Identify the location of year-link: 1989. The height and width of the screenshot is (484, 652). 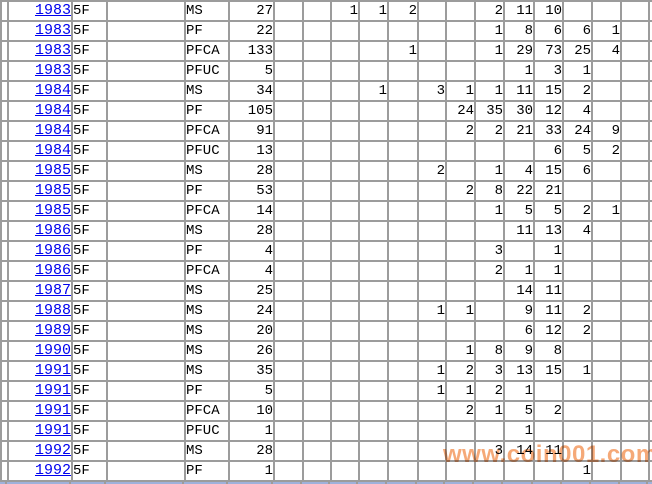
(52, 330).